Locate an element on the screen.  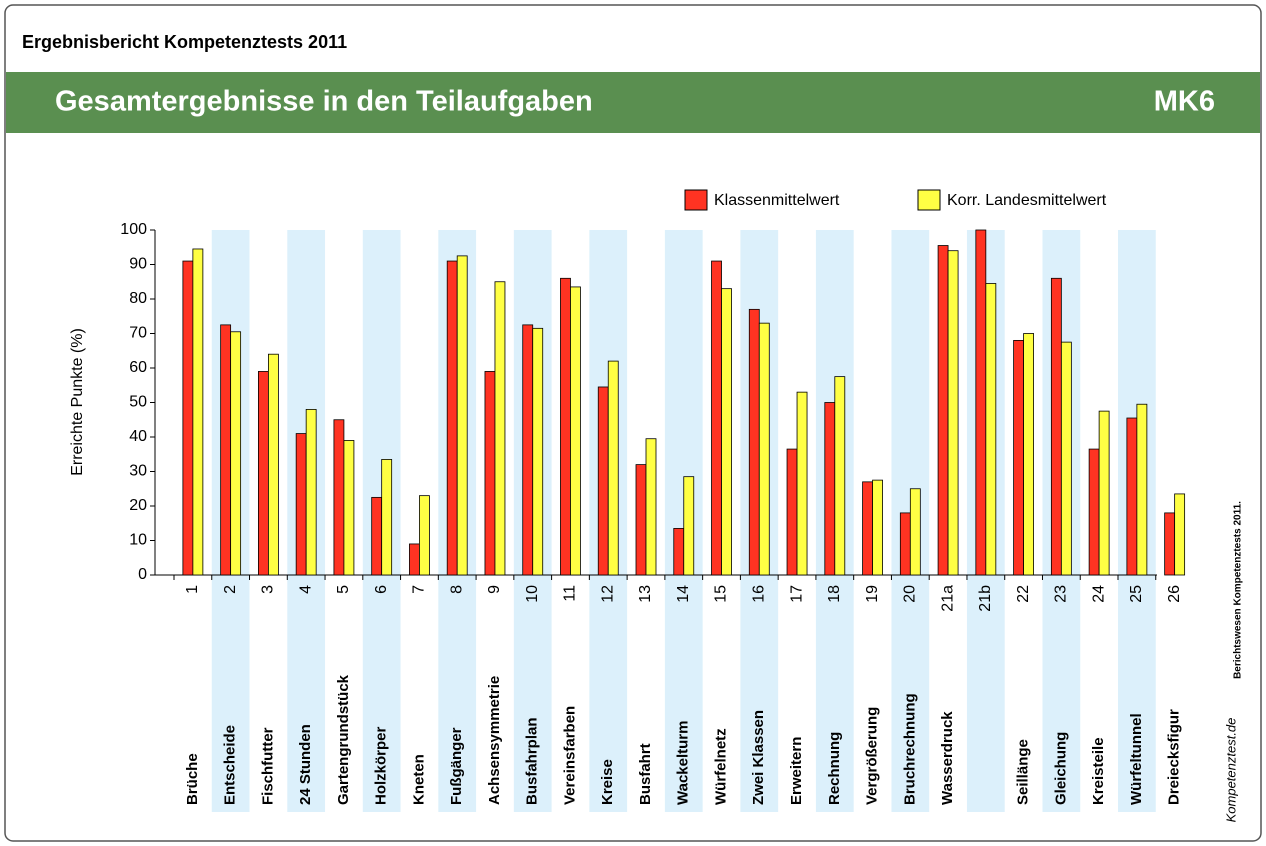
task-name: Seillänge is located at coordinates (1023, 772).